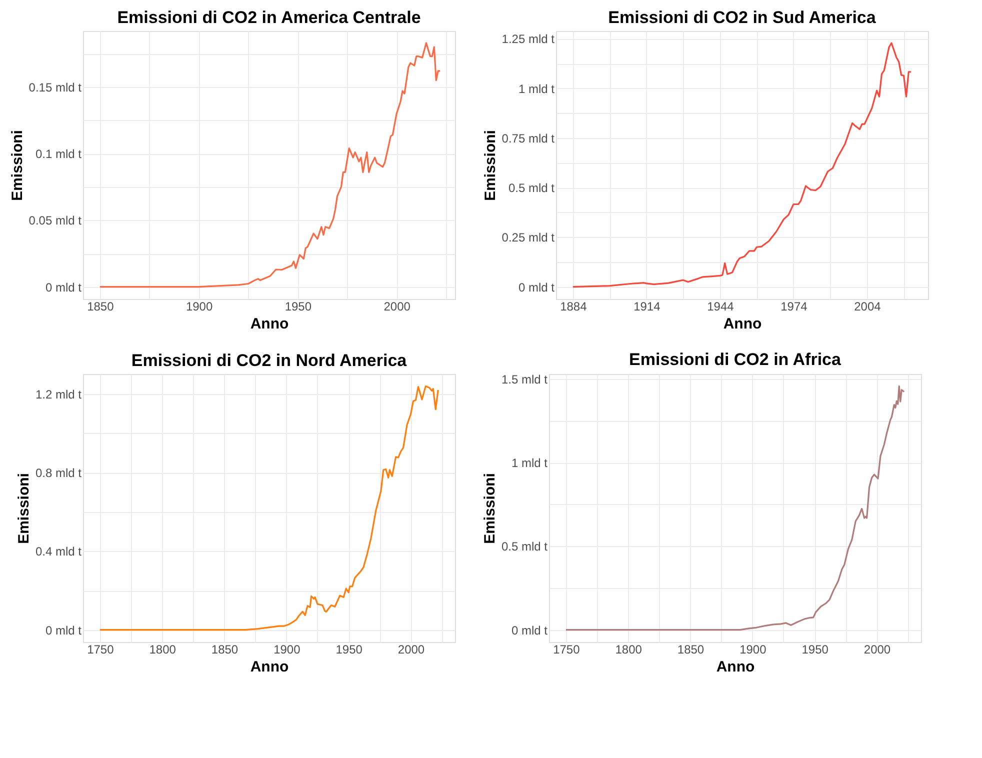 Image resolution: width=982 pixels, height=758 pixels. What do you see at coordinates (55, 221) in the screenshot?
I see `y-tick-label: 0.05 mld t` at bounding box center [55, 221].